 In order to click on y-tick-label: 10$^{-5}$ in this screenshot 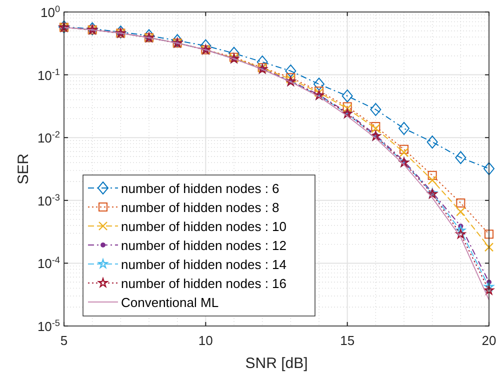, I will do `click(48, 326)`.